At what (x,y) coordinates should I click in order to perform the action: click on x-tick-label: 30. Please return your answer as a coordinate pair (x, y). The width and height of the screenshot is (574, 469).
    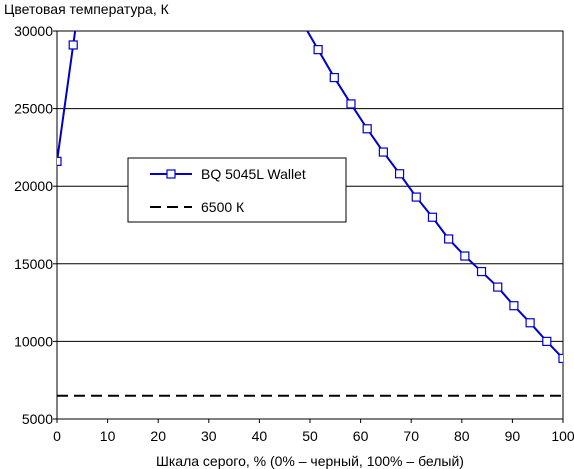
    Looking at the image, I should click on (209, 436).